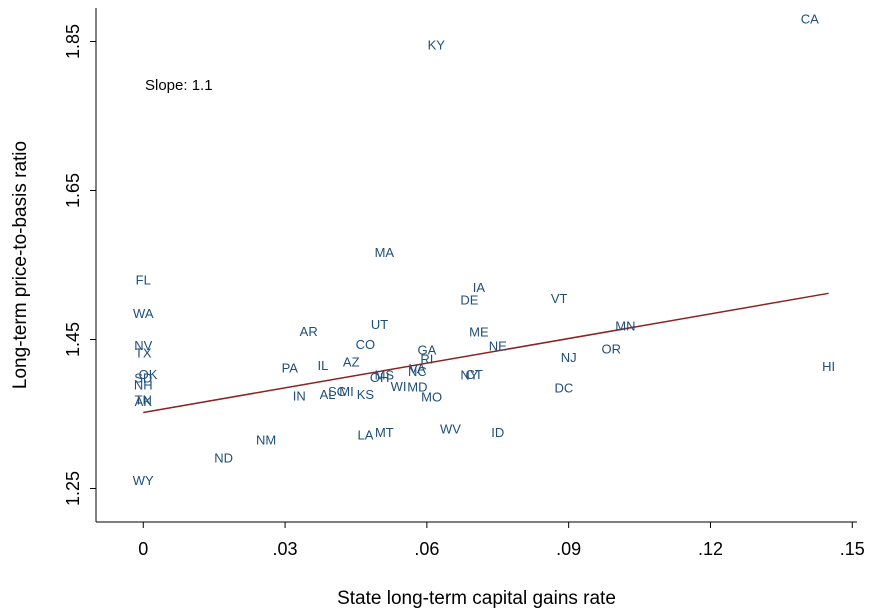 The height and width of the screenshot is (611, 871). What do you see at coordinates (299, 396) in the screenshot?
I see `point-label-in: IN` at bounding box center [299, 396].